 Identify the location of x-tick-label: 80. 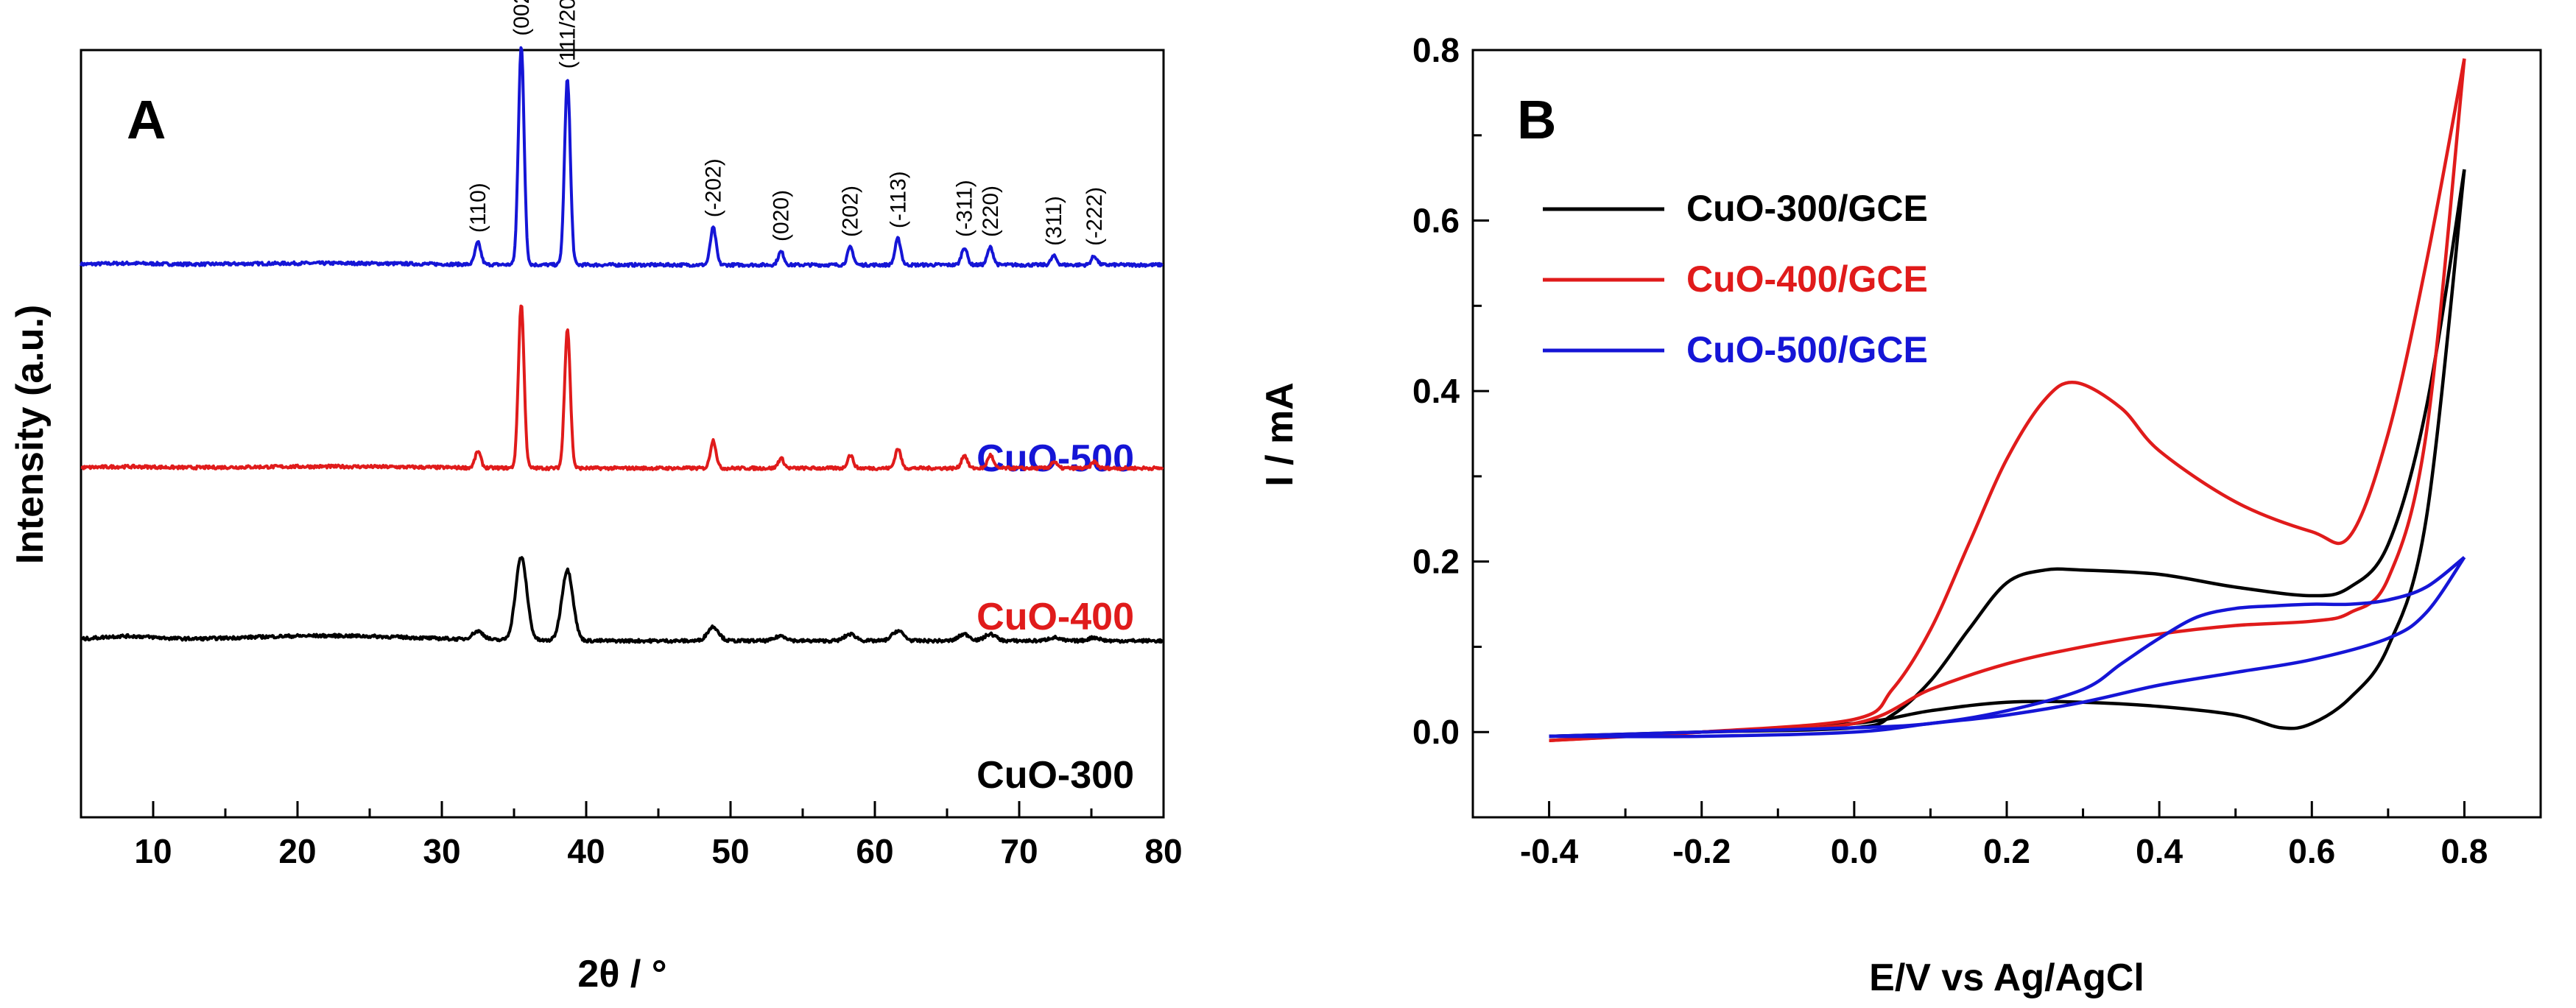
(1163, 851).